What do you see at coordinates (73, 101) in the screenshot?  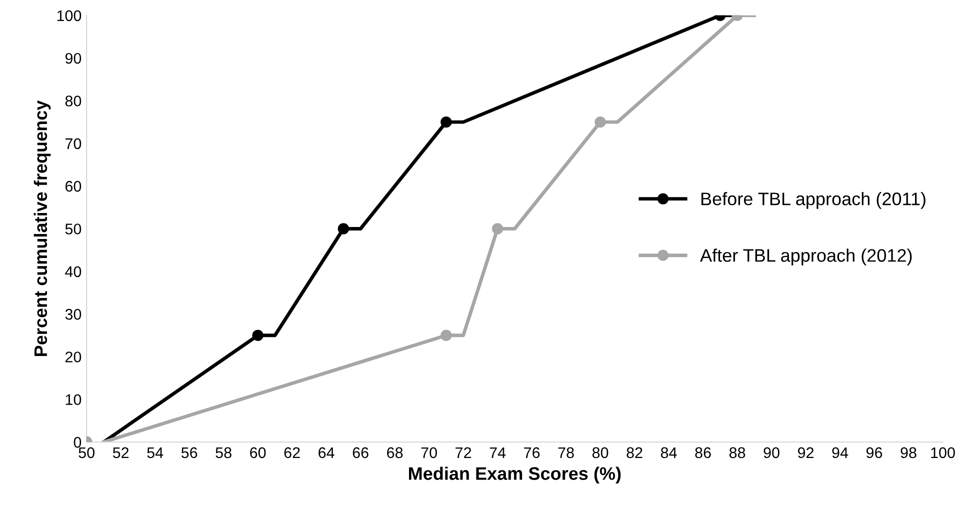 I see `y-tick-label: 80` at bounding box center [73, 101].